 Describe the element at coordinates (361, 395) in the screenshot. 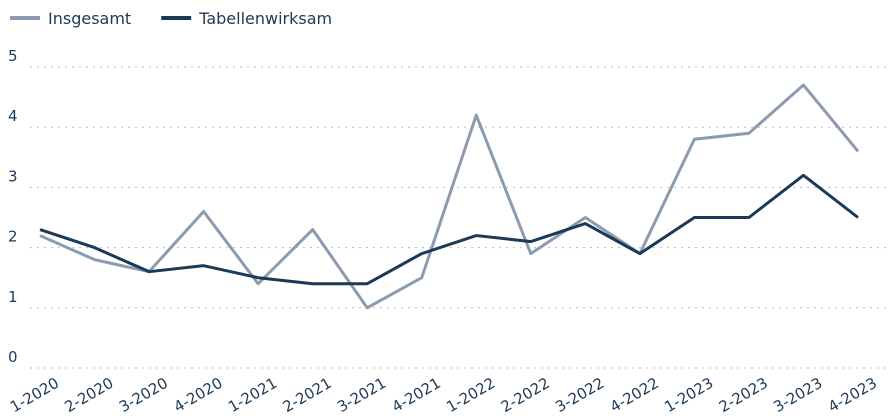

I see `x-tick-label: 3-2021` at that location.